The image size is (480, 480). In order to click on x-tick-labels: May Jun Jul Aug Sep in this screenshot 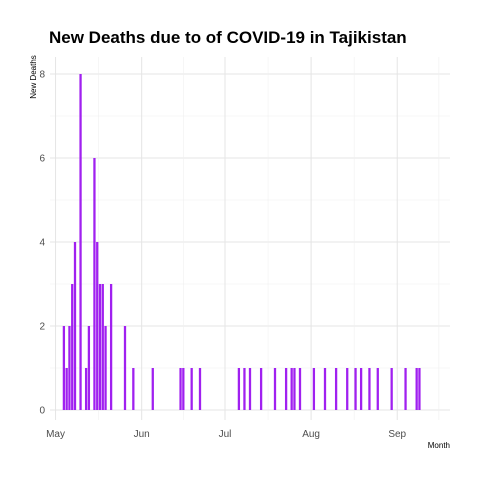, I will do `click(226, 434)`.